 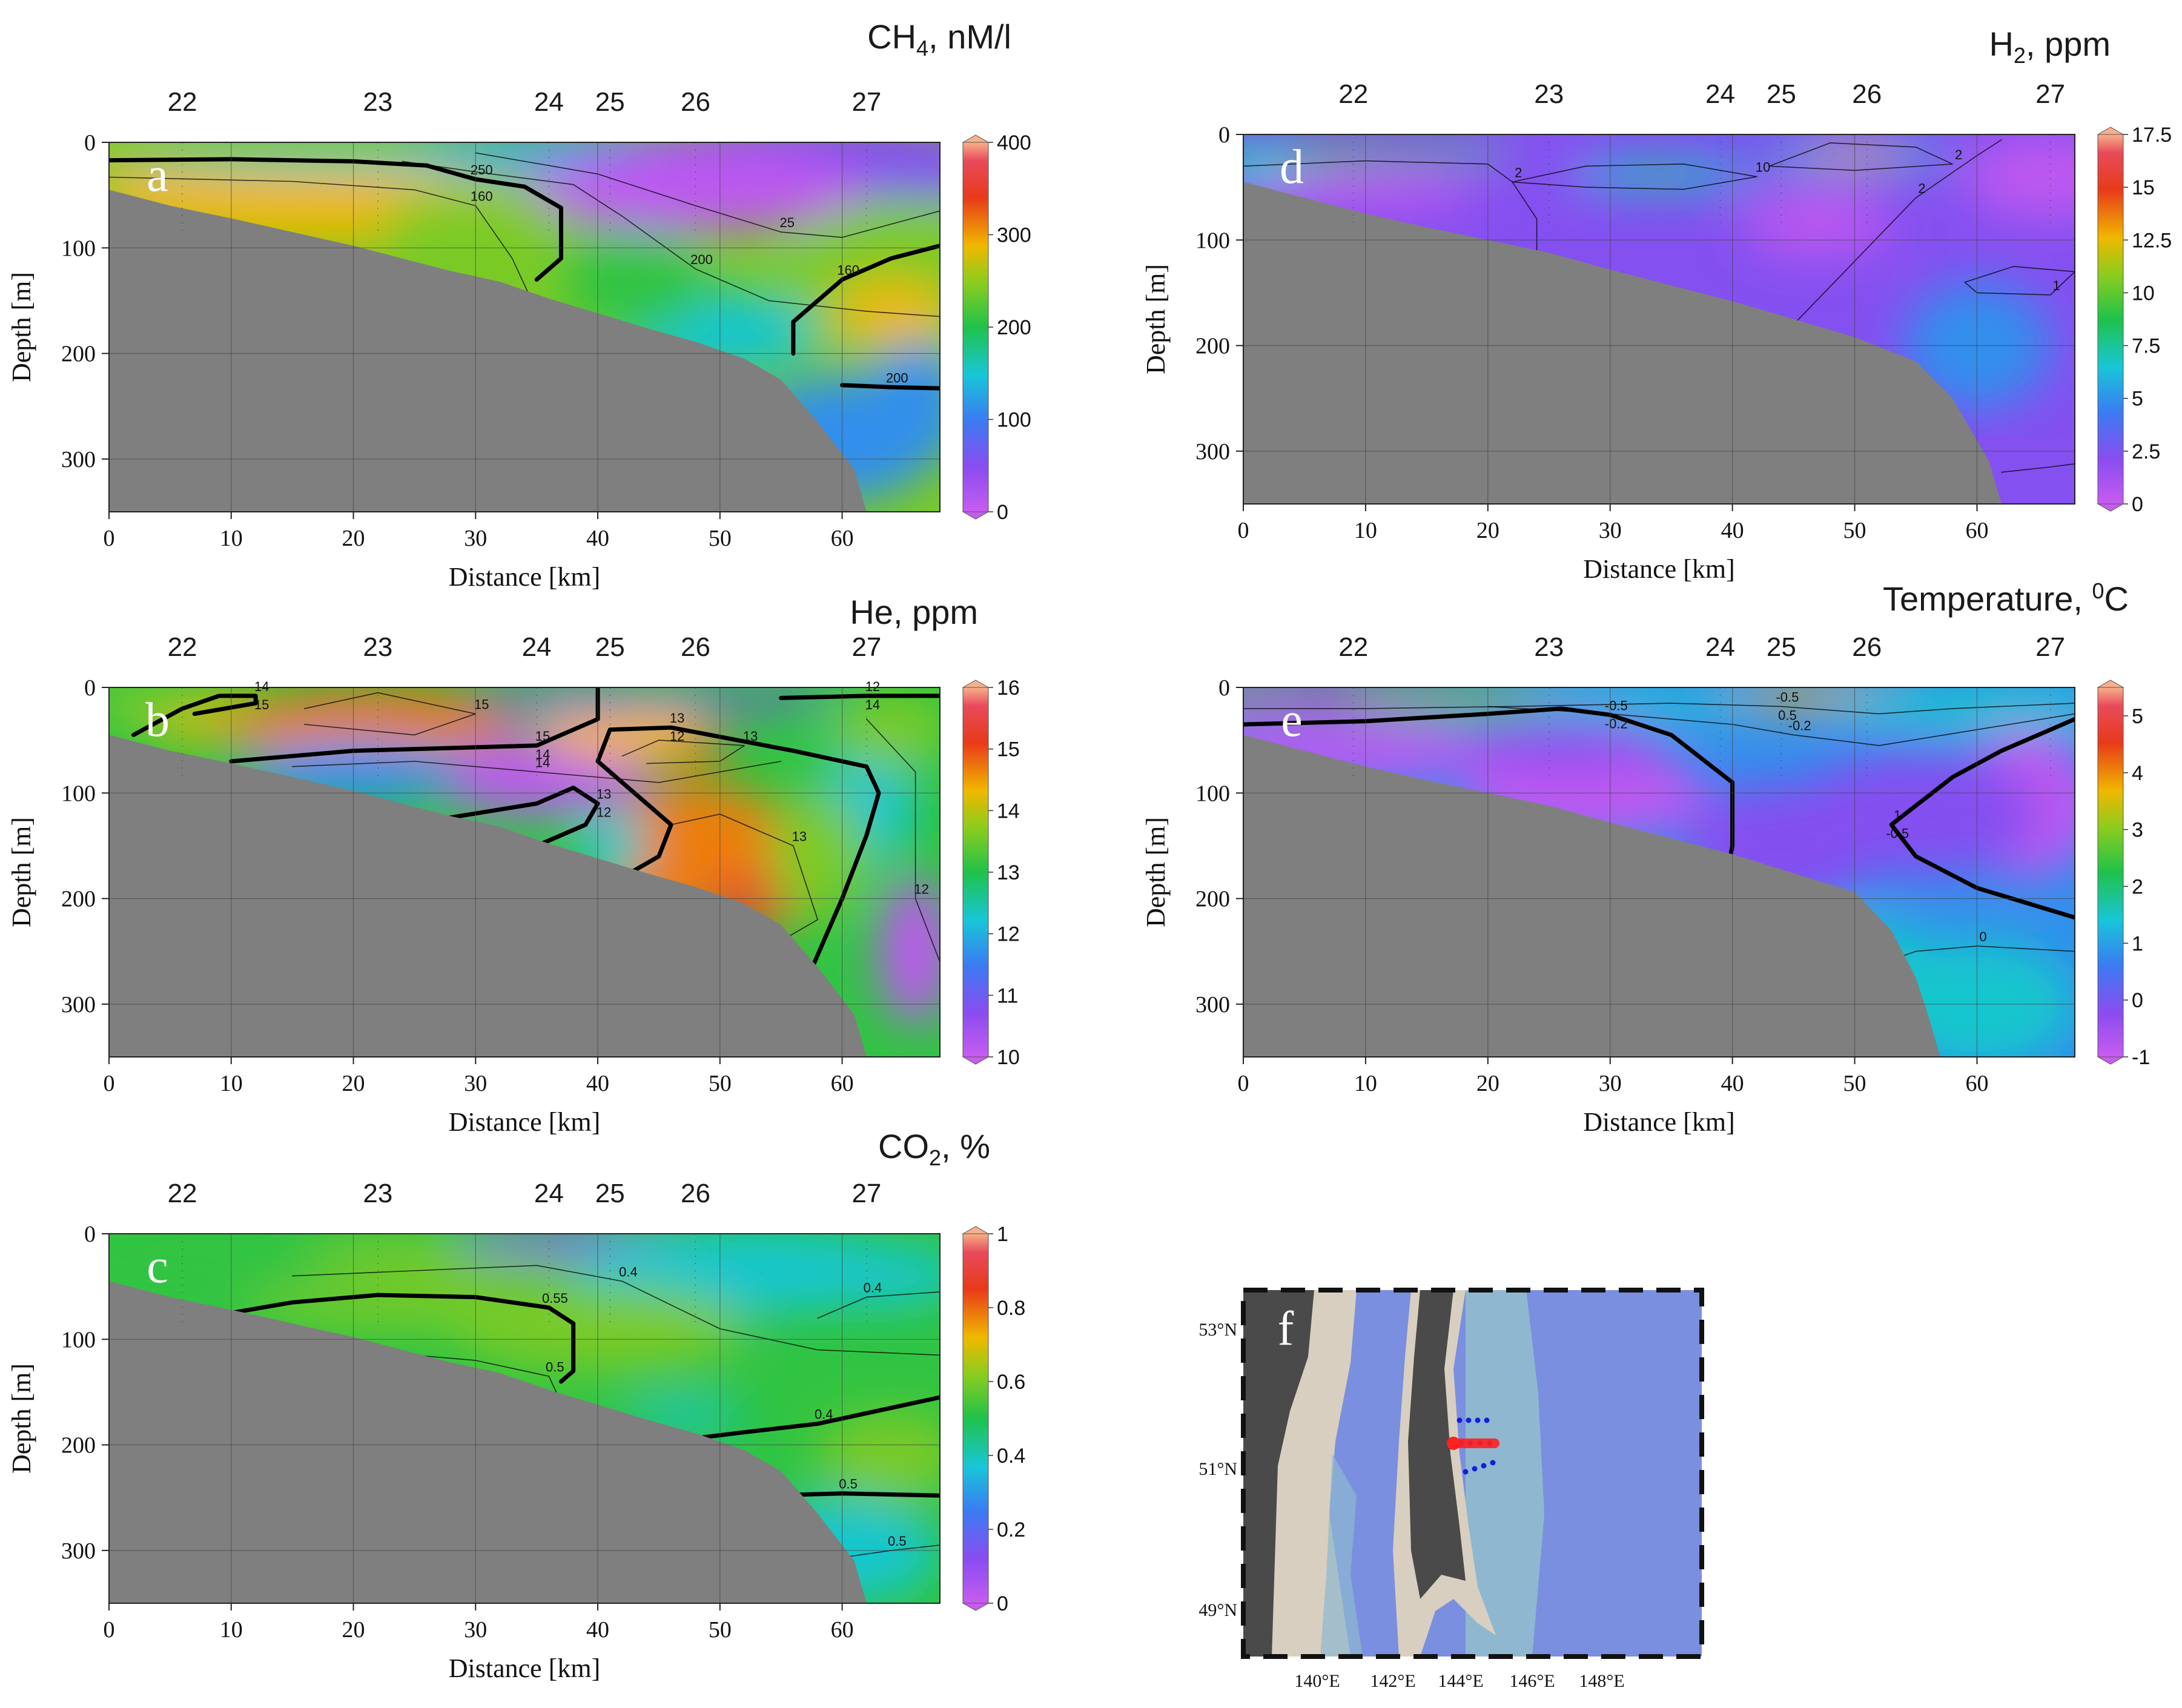 What do you see at coordinates (991, 873) in the screenshot?
I see `colorbar: 10 11 12 13 14 15 16` at bounding box center [991, 873].